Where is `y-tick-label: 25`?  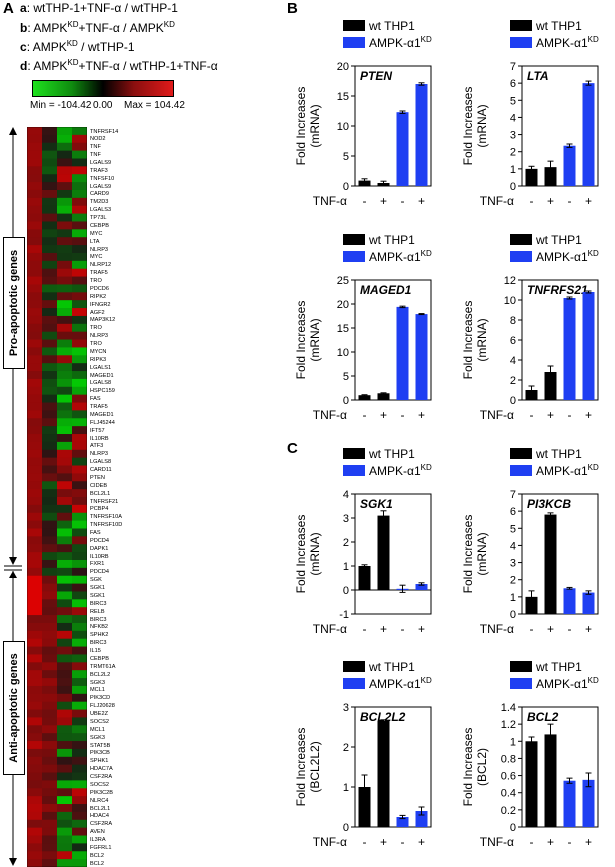
y-tick-label: 25 is located at coordinates (343, 281).